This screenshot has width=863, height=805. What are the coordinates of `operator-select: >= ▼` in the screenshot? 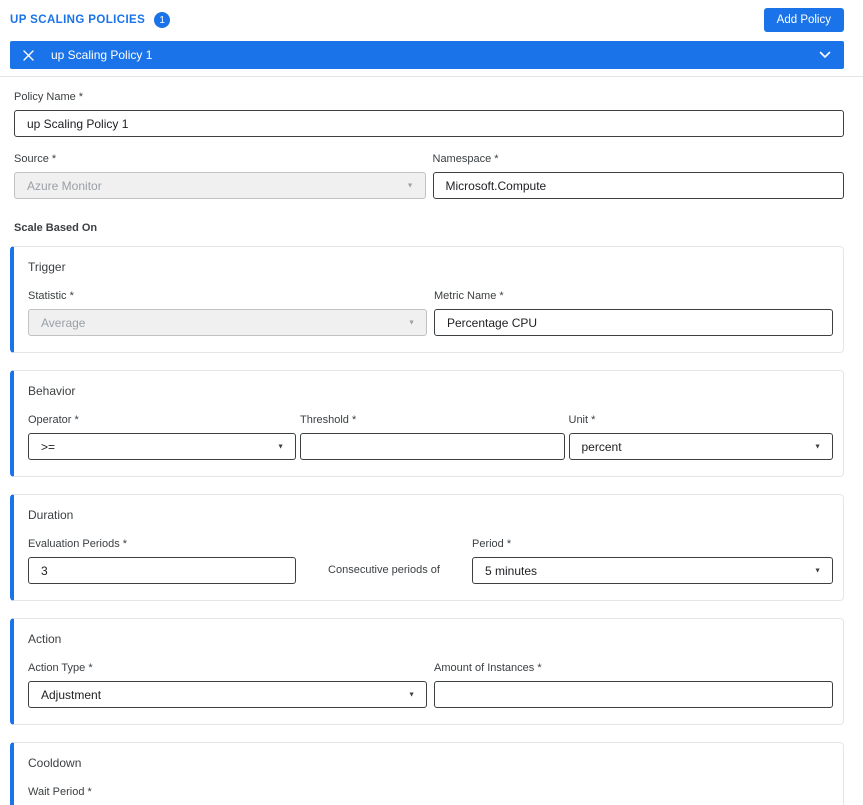 It's located at (162, 446).